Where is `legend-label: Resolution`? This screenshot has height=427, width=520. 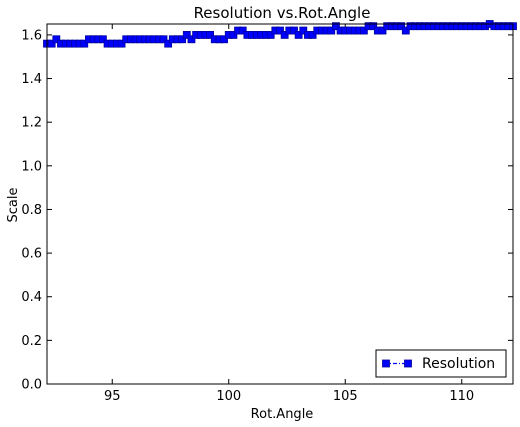
legend-label: Resolution is located at coordinates (458, 364).